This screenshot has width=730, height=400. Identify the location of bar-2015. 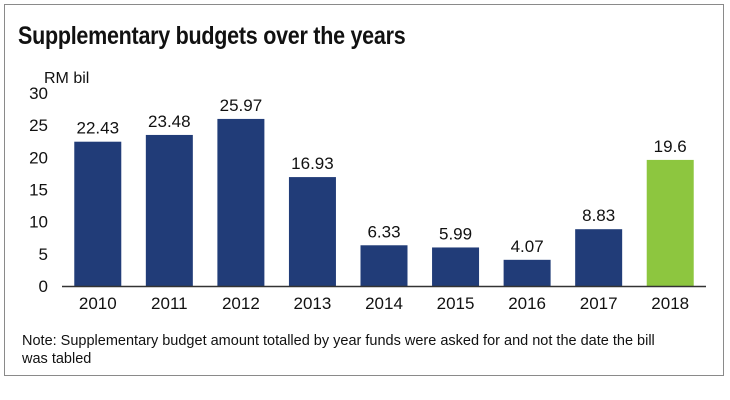
(456, 266).